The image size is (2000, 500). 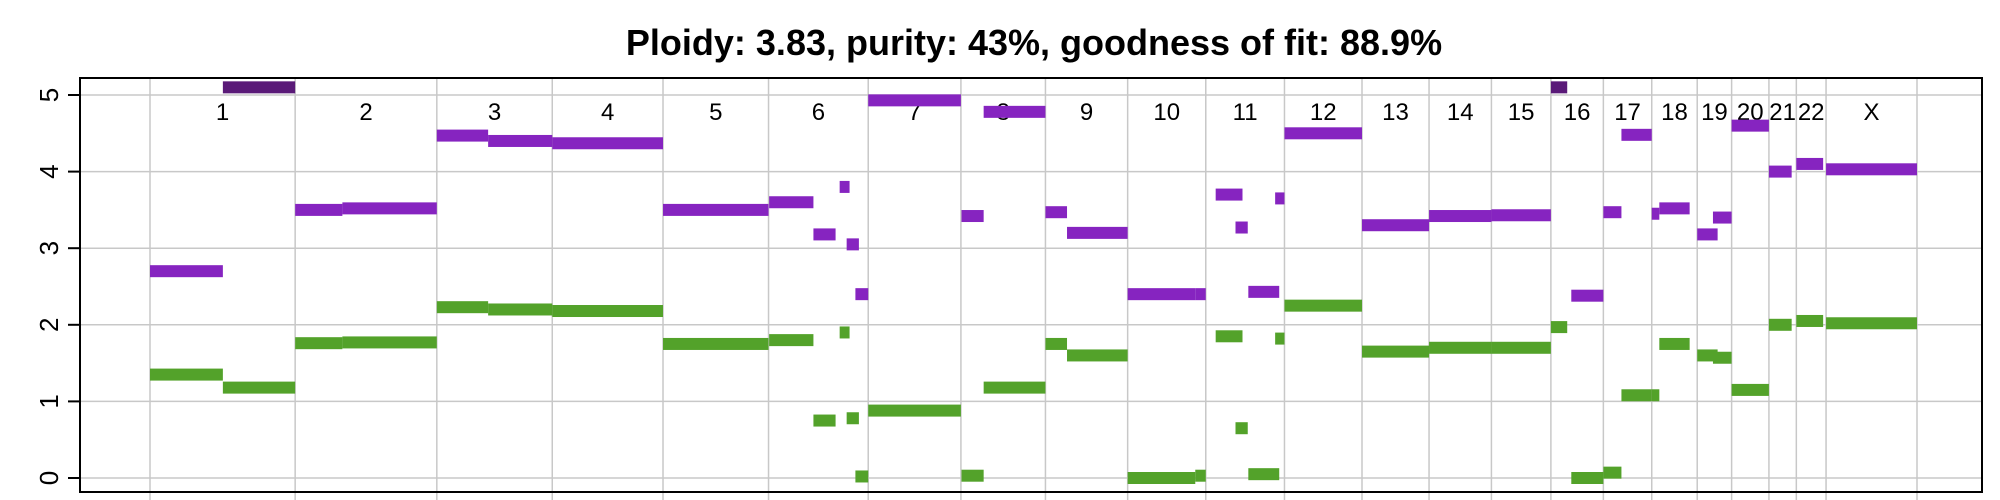 I want to click on chromosome-label: 11, so click(x=1245, y=112).